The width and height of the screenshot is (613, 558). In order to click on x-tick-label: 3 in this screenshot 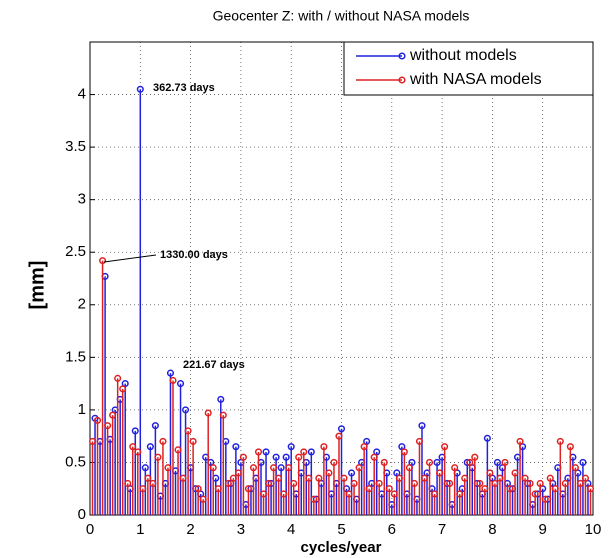, I will do `click(241, 529)`.